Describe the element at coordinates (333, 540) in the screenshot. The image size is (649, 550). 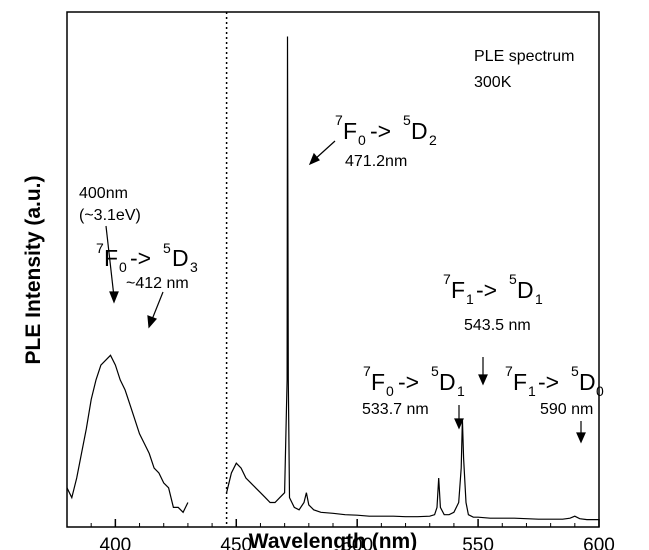
I see `x-axis-title: Wavelength (nm)` at that location.